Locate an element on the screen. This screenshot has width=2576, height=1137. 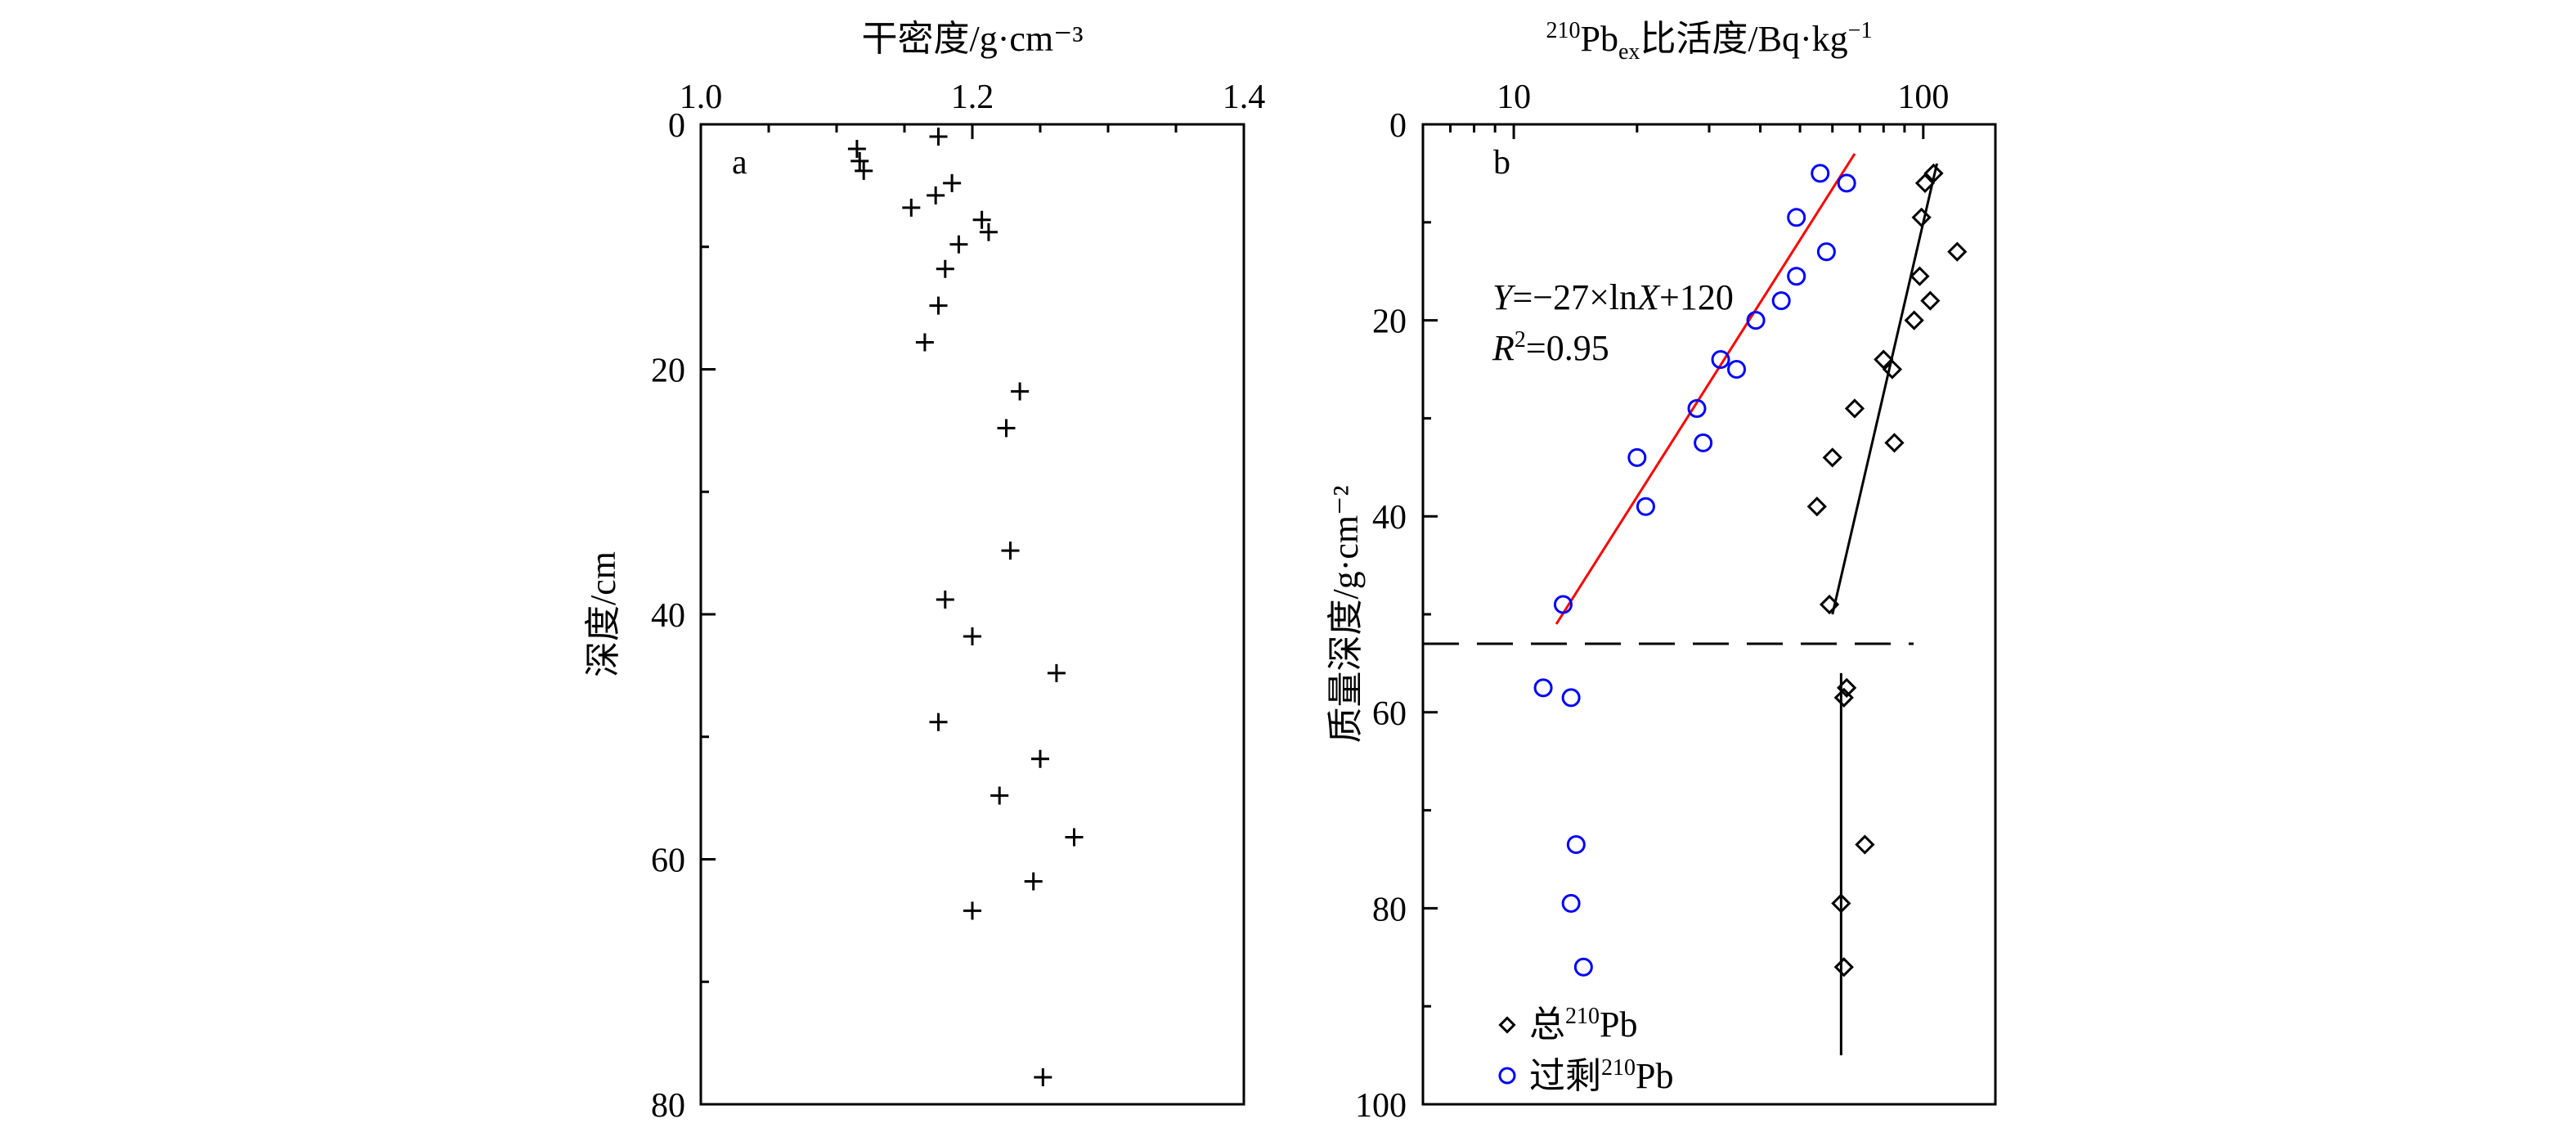
panel-a-x-title: 干密度/g·cm⁻³ is located at coordinates (972, 39).